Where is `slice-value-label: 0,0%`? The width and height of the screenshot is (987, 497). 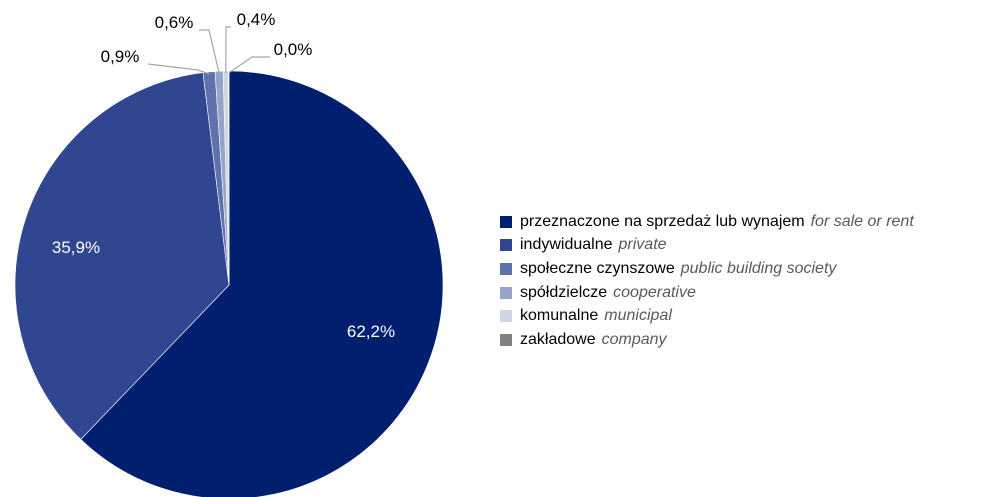
slice-value-label: 0,0% is located at coordinates (293, 49).